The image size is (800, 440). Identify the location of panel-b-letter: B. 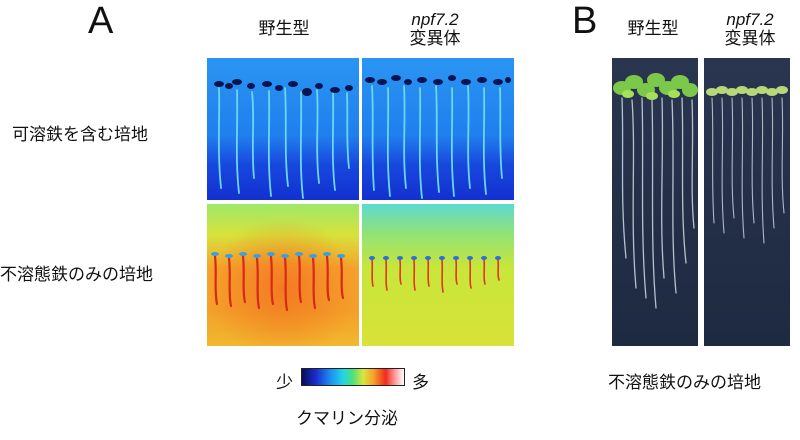
(585, 21).